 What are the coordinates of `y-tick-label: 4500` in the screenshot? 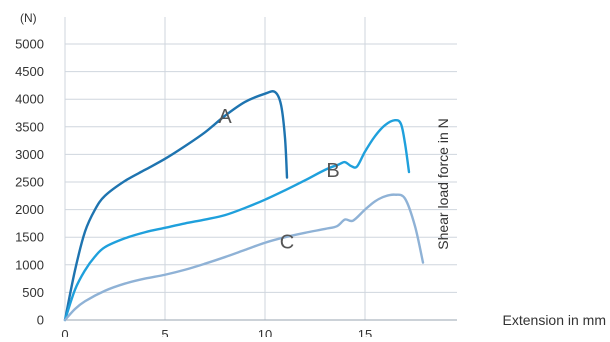 It's located at (29, 71).